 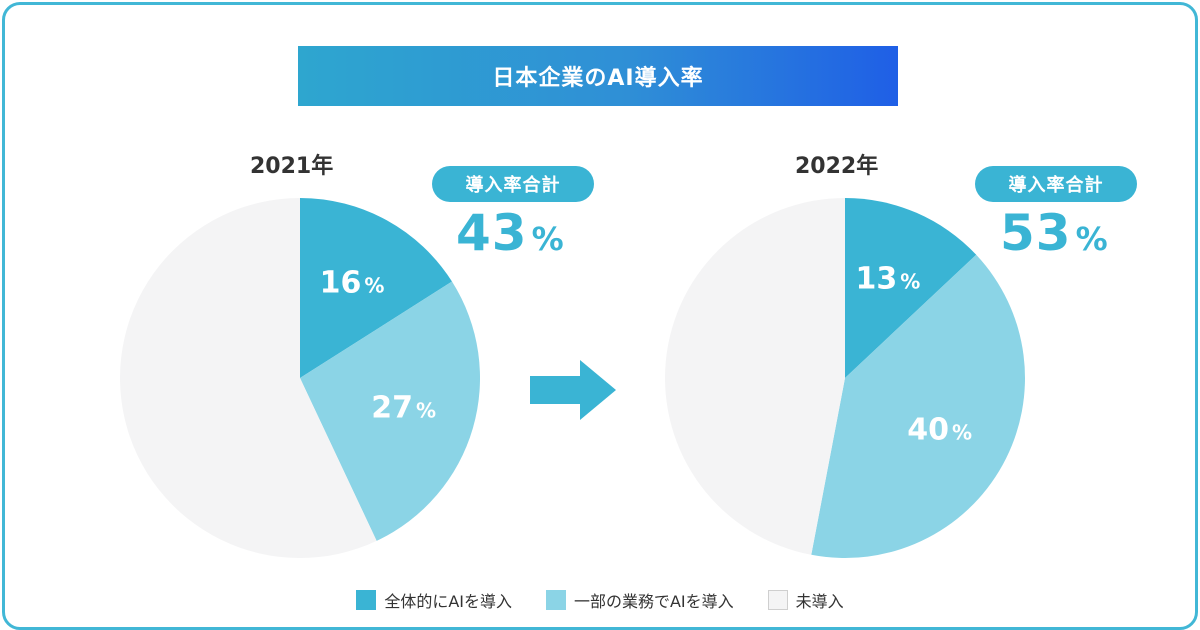 What do you see at coordinates (248, 378) in the screenshot?
I see `slice-none-2021` at bounding box center [248, 378].